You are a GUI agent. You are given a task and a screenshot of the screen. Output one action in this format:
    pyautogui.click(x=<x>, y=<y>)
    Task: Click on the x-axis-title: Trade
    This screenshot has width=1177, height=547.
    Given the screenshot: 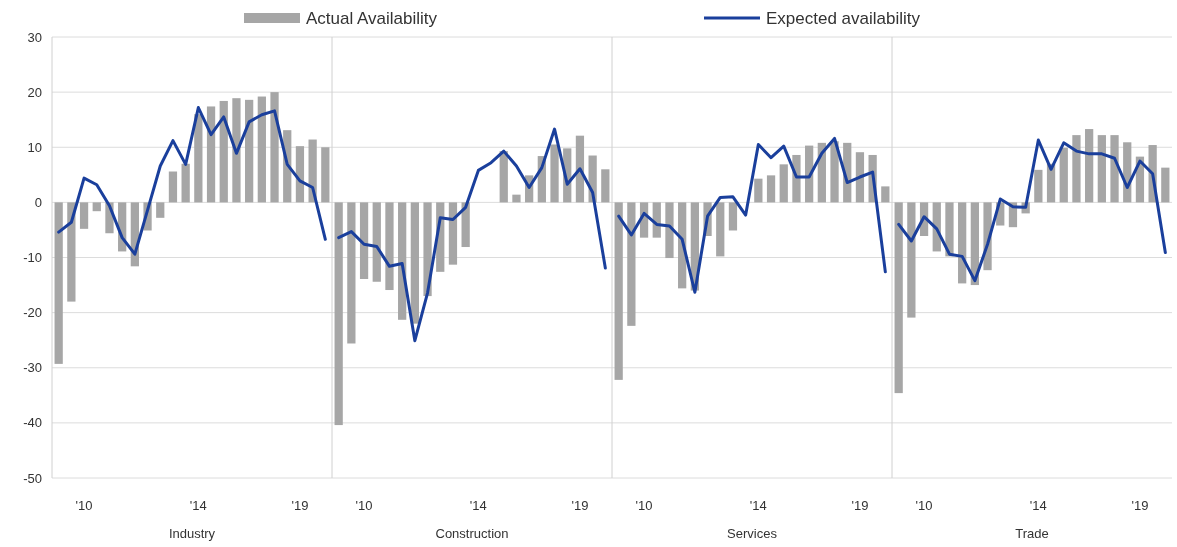 What is the action you would take?
    pyautogui.click(x=1032, y=533)
    